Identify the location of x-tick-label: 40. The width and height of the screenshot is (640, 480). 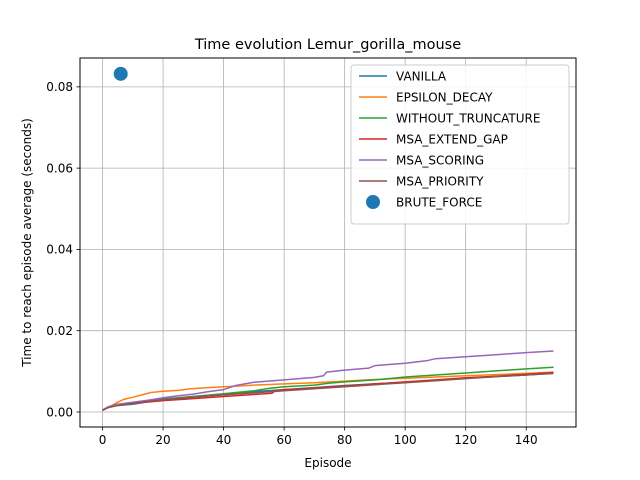
(223, 440).